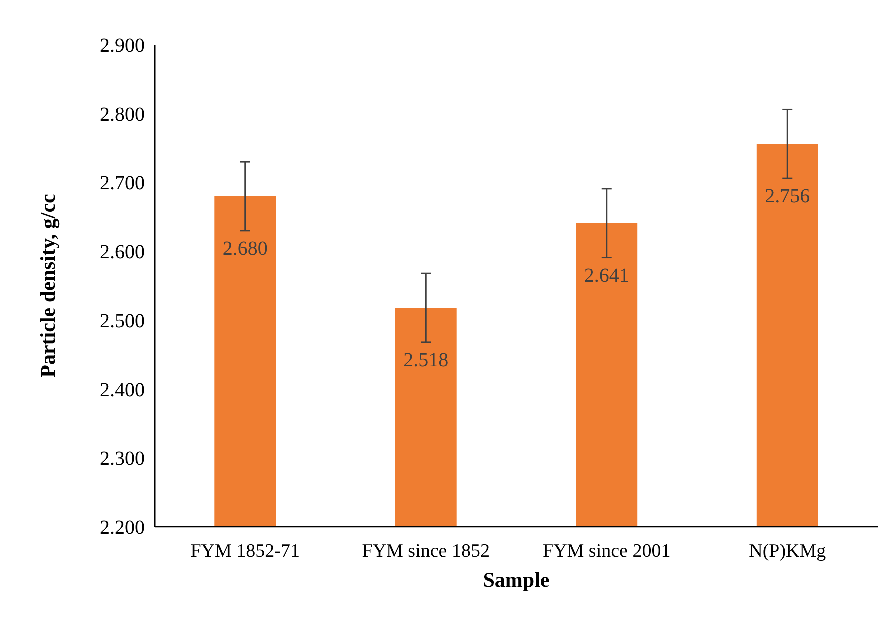  I want to click on x-axis-title: Sample, so click(516, 580).